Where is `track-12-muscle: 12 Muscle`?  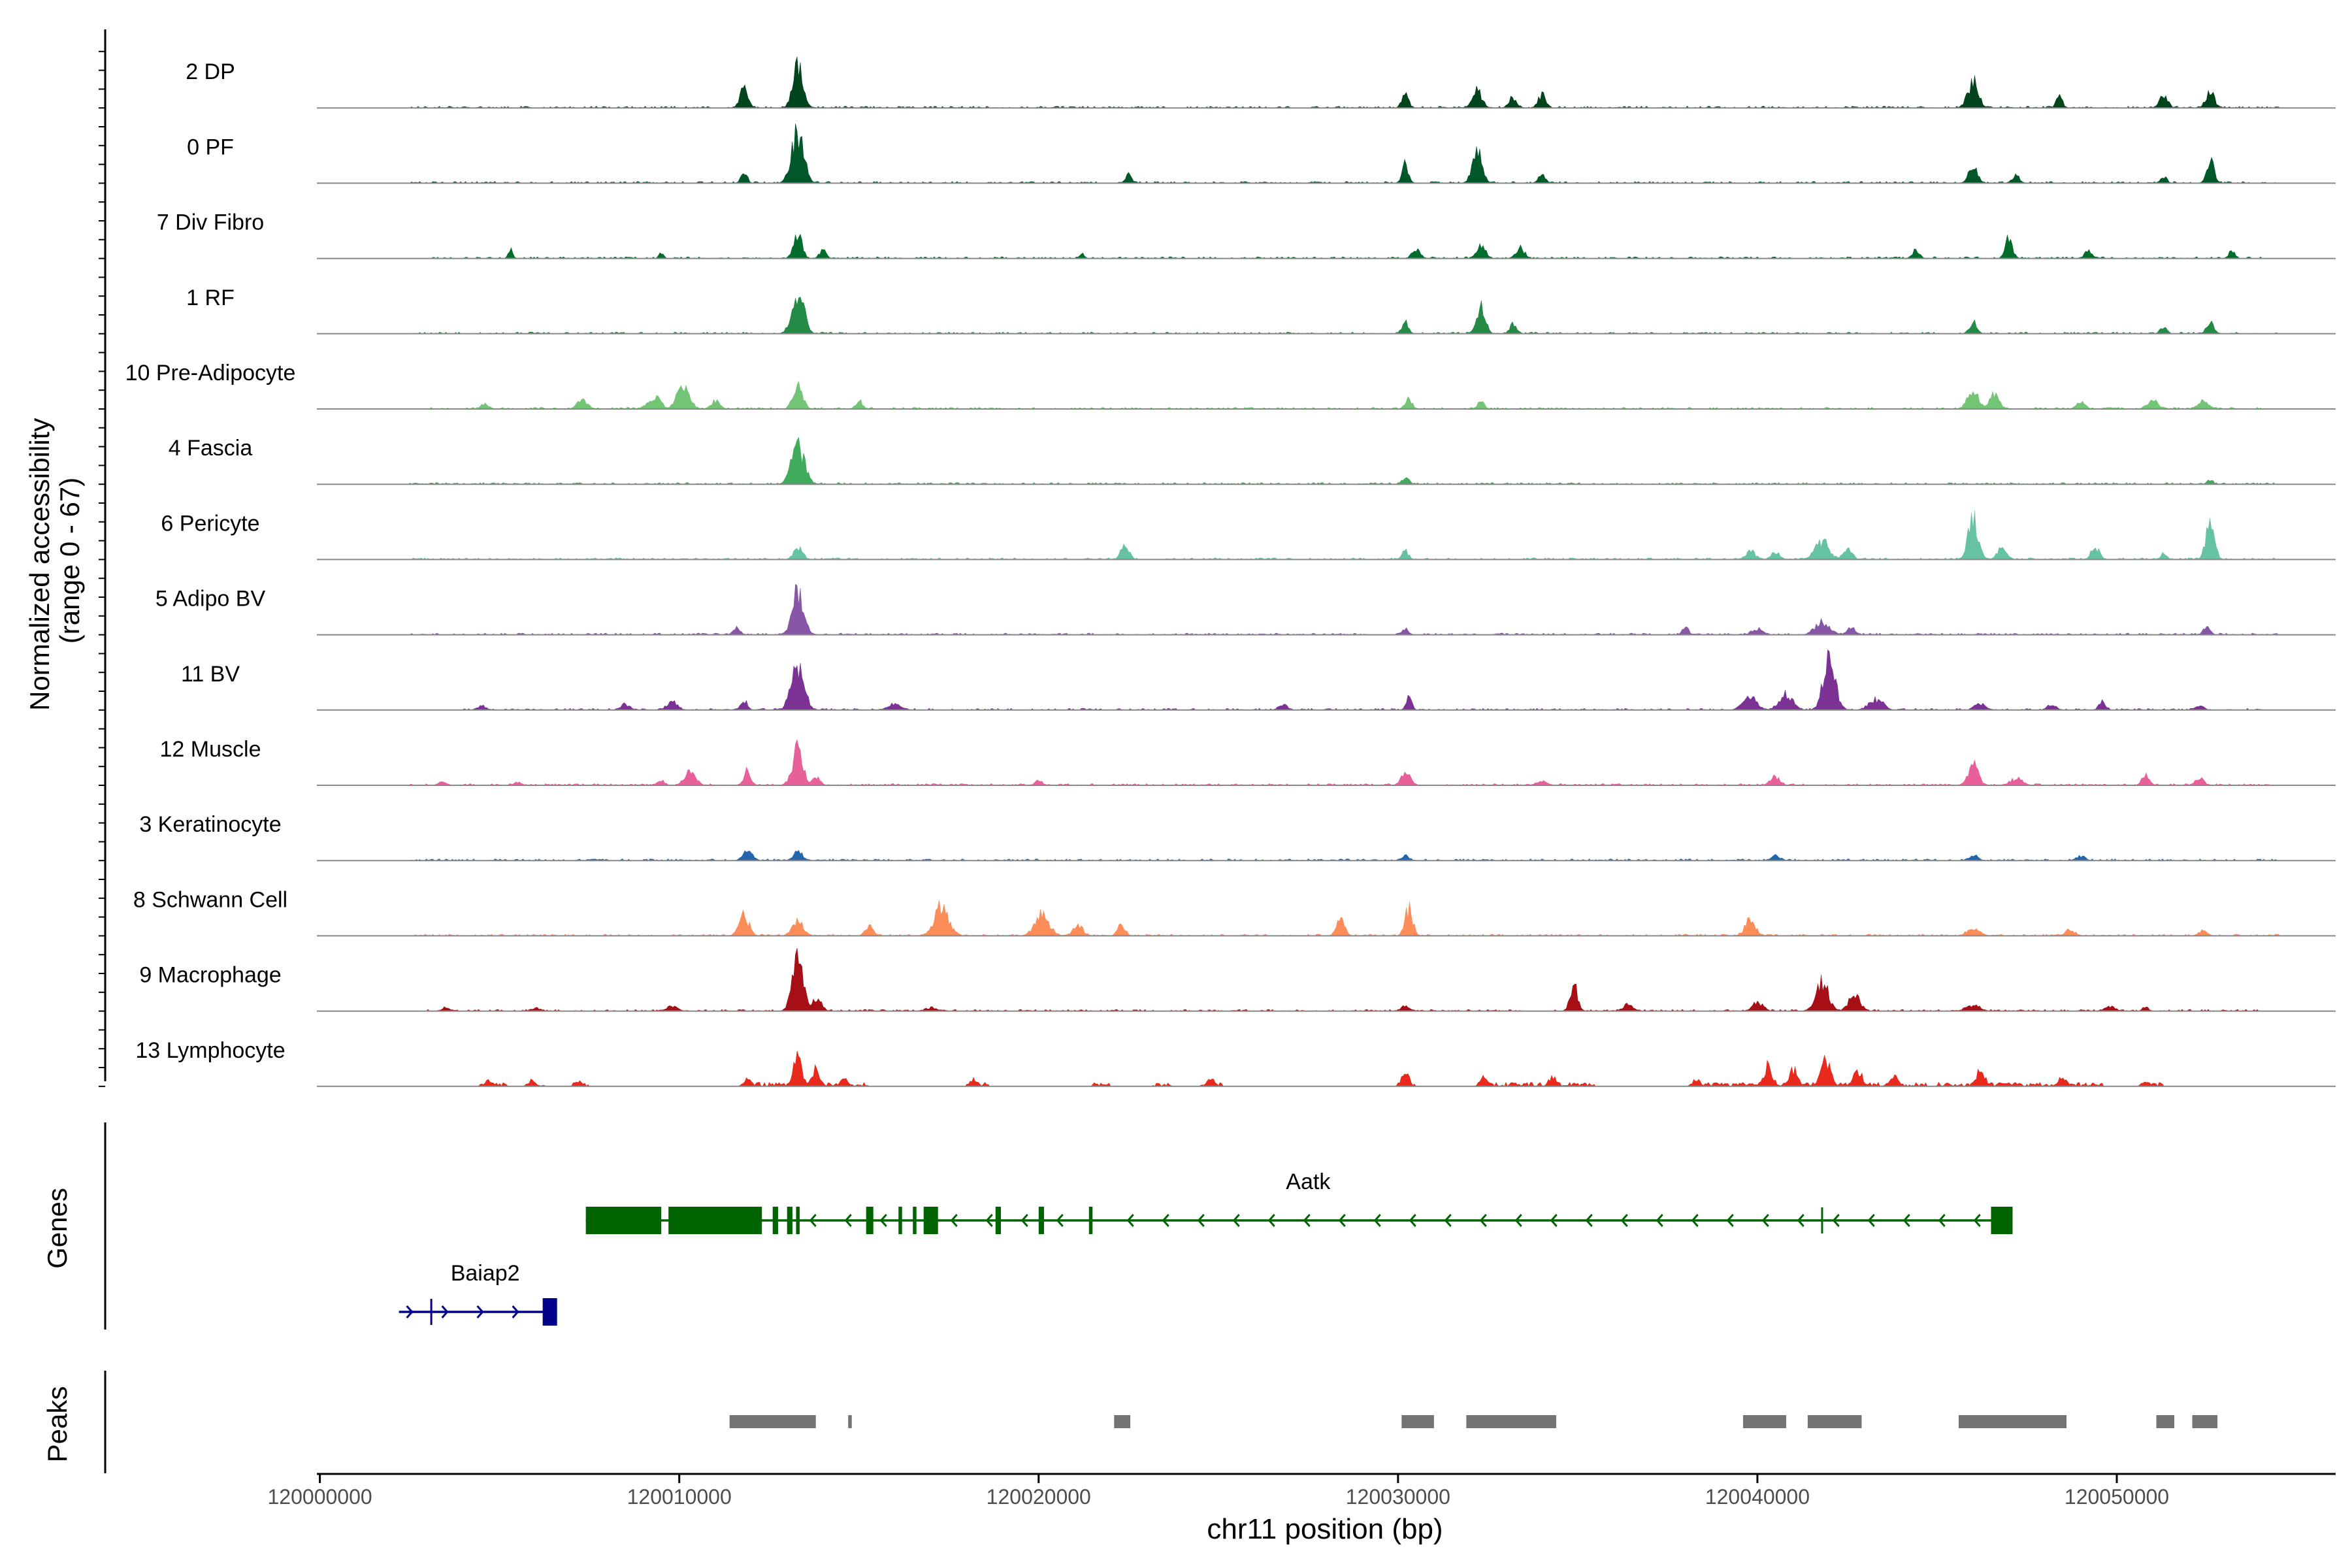
track-12-muscle: 12 Muscle is located at coordinates (1248, 761).